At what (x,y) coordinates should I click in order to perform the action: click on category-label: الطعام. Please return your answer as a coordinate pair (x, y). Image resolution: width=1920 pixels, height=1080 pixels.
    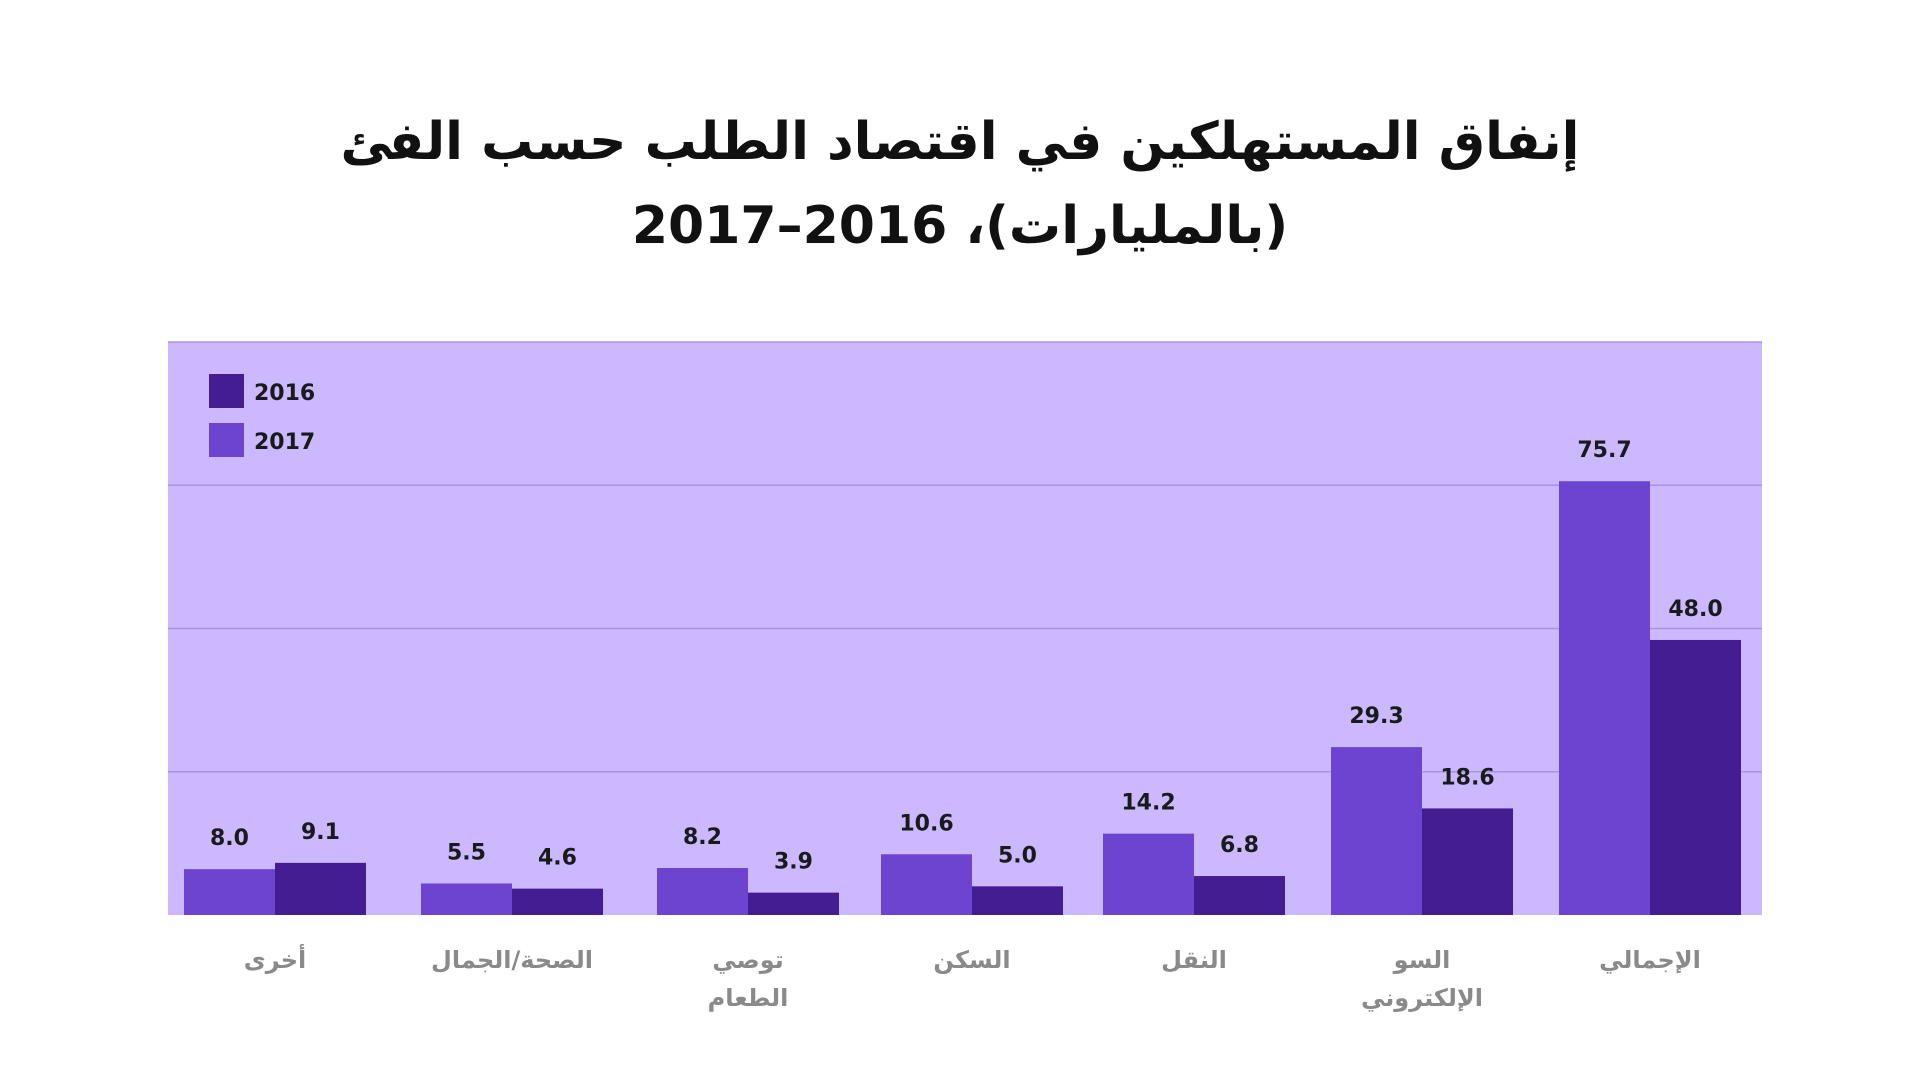
    Looking at the image, I should click on (748, 998).